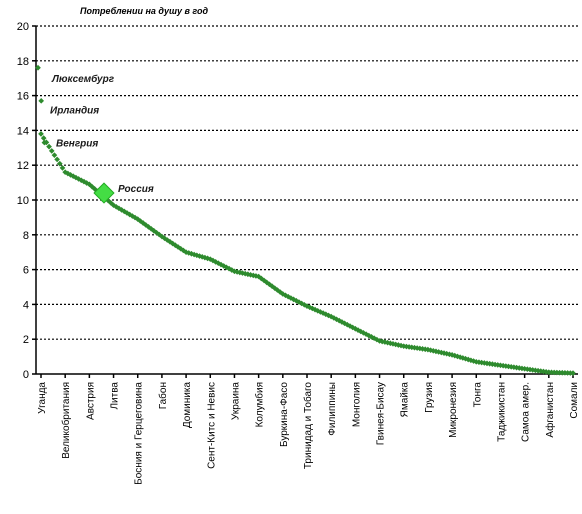 The width and height of the screenshot is (582, 514). Describe the element at coordinates (501, 412) in the screenshot. I see `x-tick-label: Таджикистан` at that location.